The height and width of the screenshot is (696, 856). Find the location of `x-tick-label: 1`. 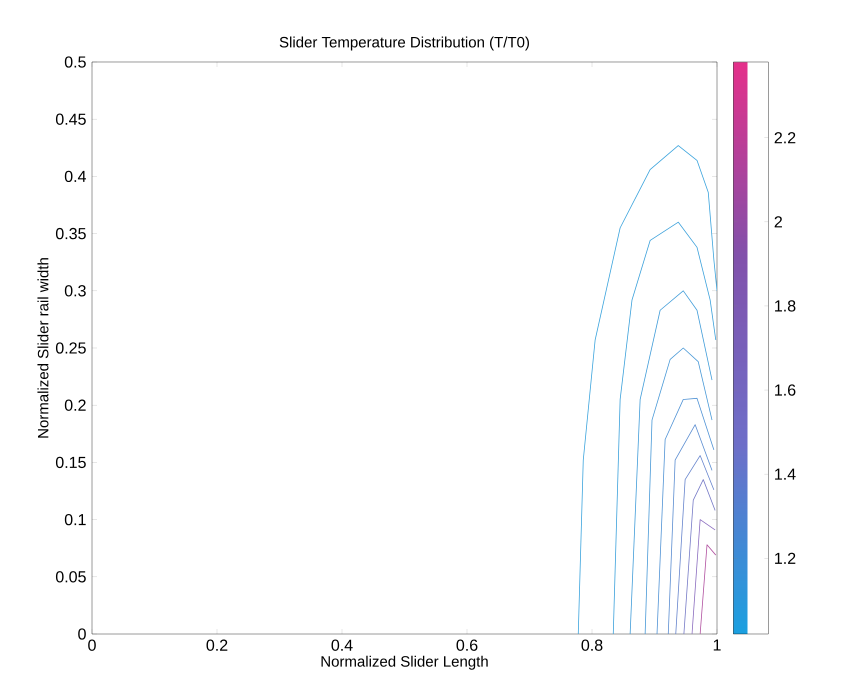

x-tick-label: 1 is located at coordinates (717, 645).